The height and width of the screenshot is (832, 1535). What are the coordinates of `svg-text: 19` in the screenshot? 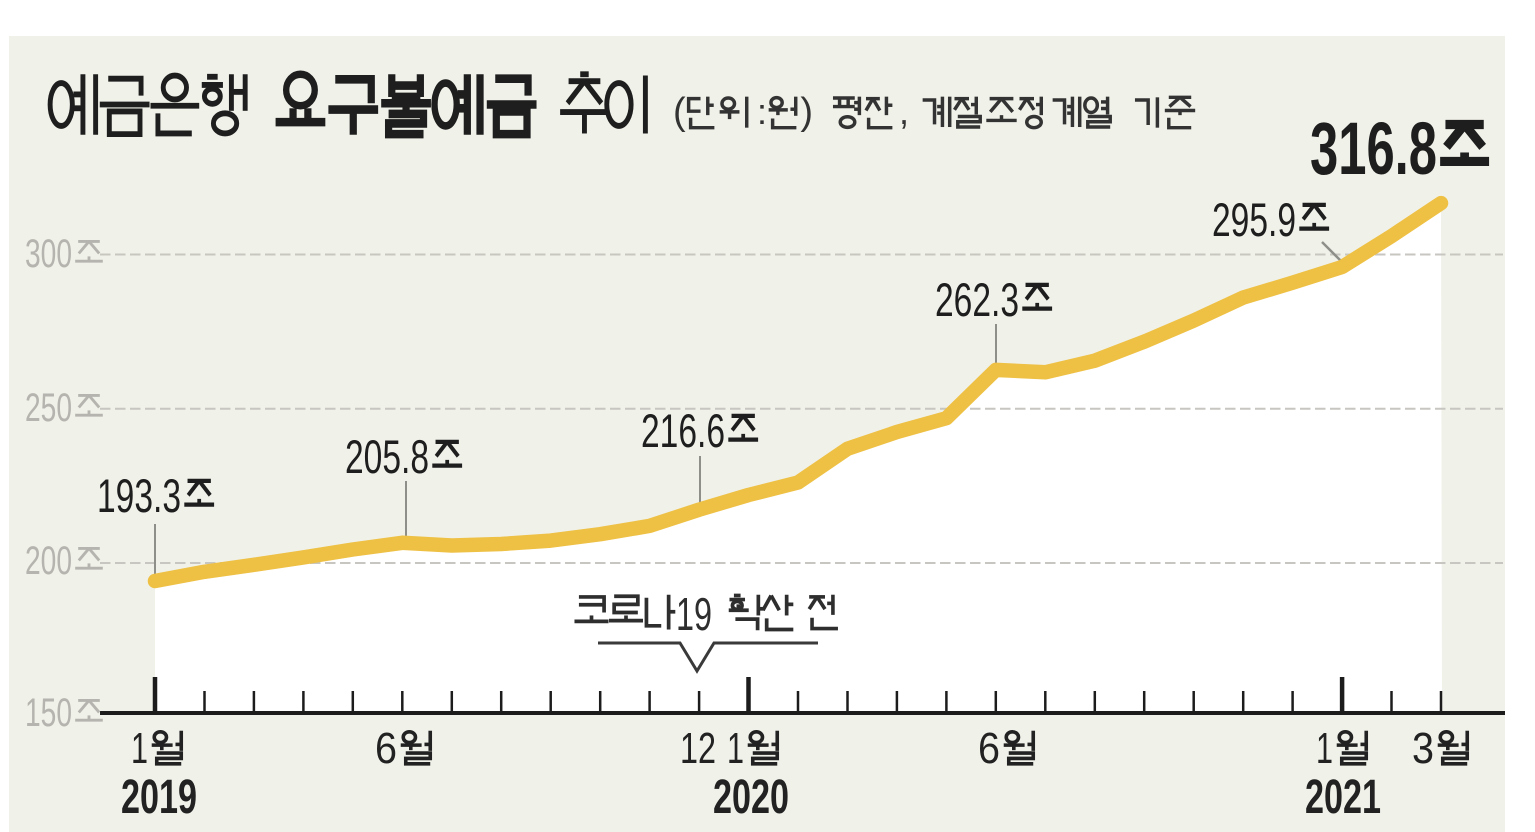 It's located at (694, 614).